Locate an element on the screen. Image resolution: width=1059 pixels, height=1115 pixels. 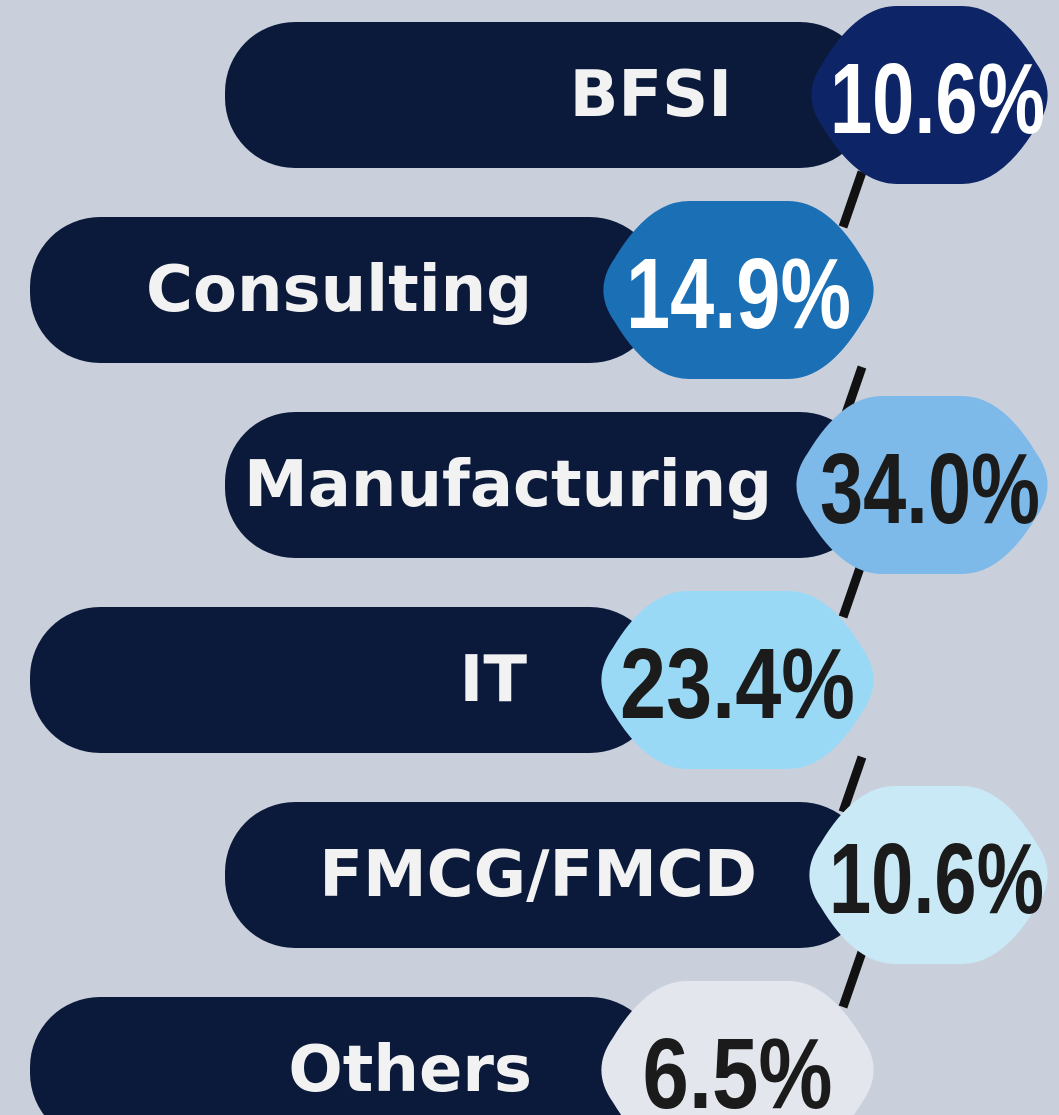
connectors is located at coordinates (852, 589).